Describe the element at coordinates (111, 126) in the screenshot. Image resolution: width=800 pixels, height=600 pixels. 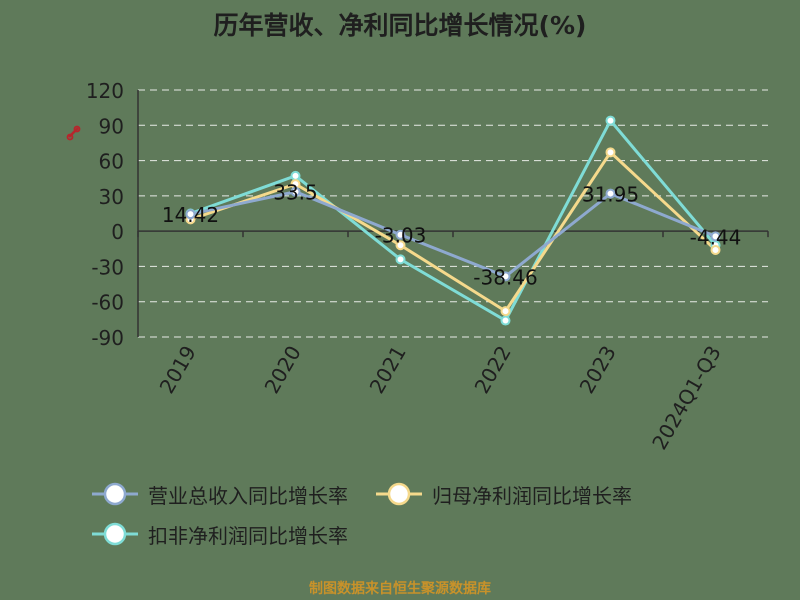
I see `y-tick-label: 90` at that location.